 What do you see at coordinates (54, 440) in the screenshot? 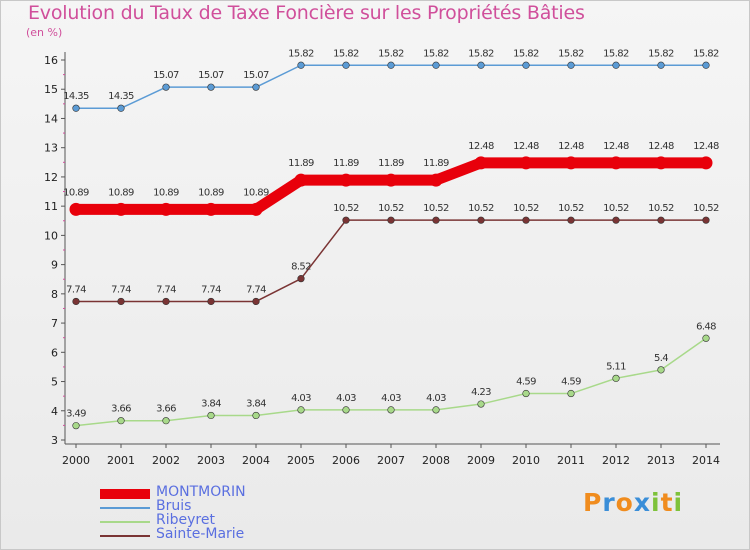
I see `y-tick-label: 3` at bounding box center [54, 440].